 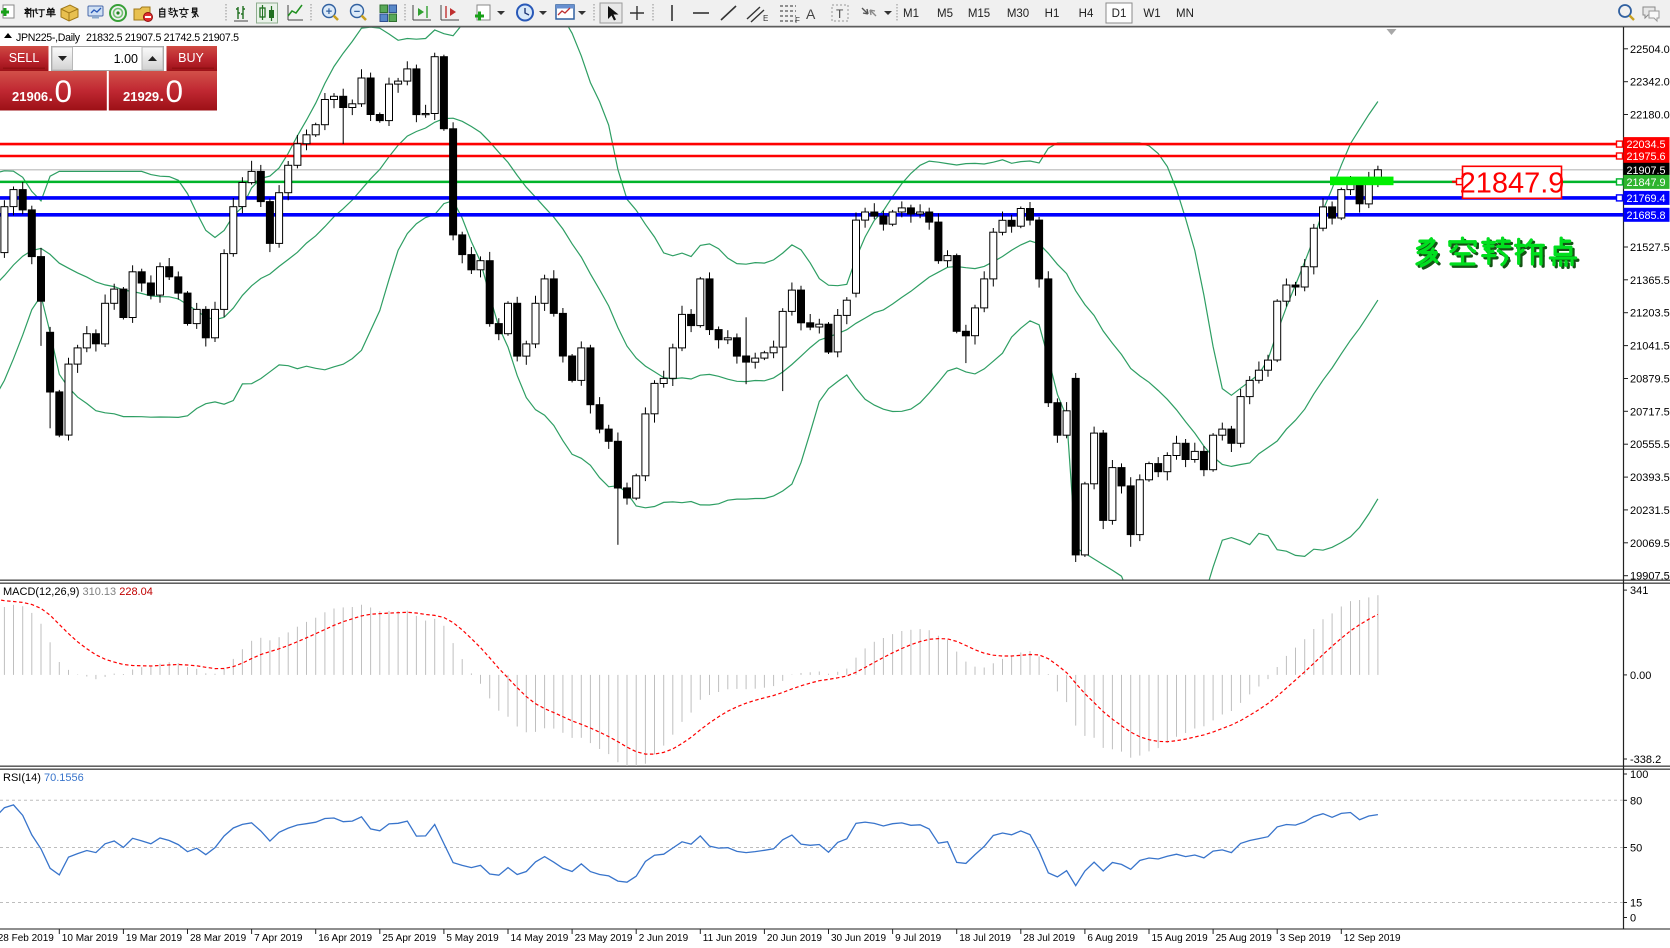 I want to click on svg-text: 21929, so click(x=141, y=96).